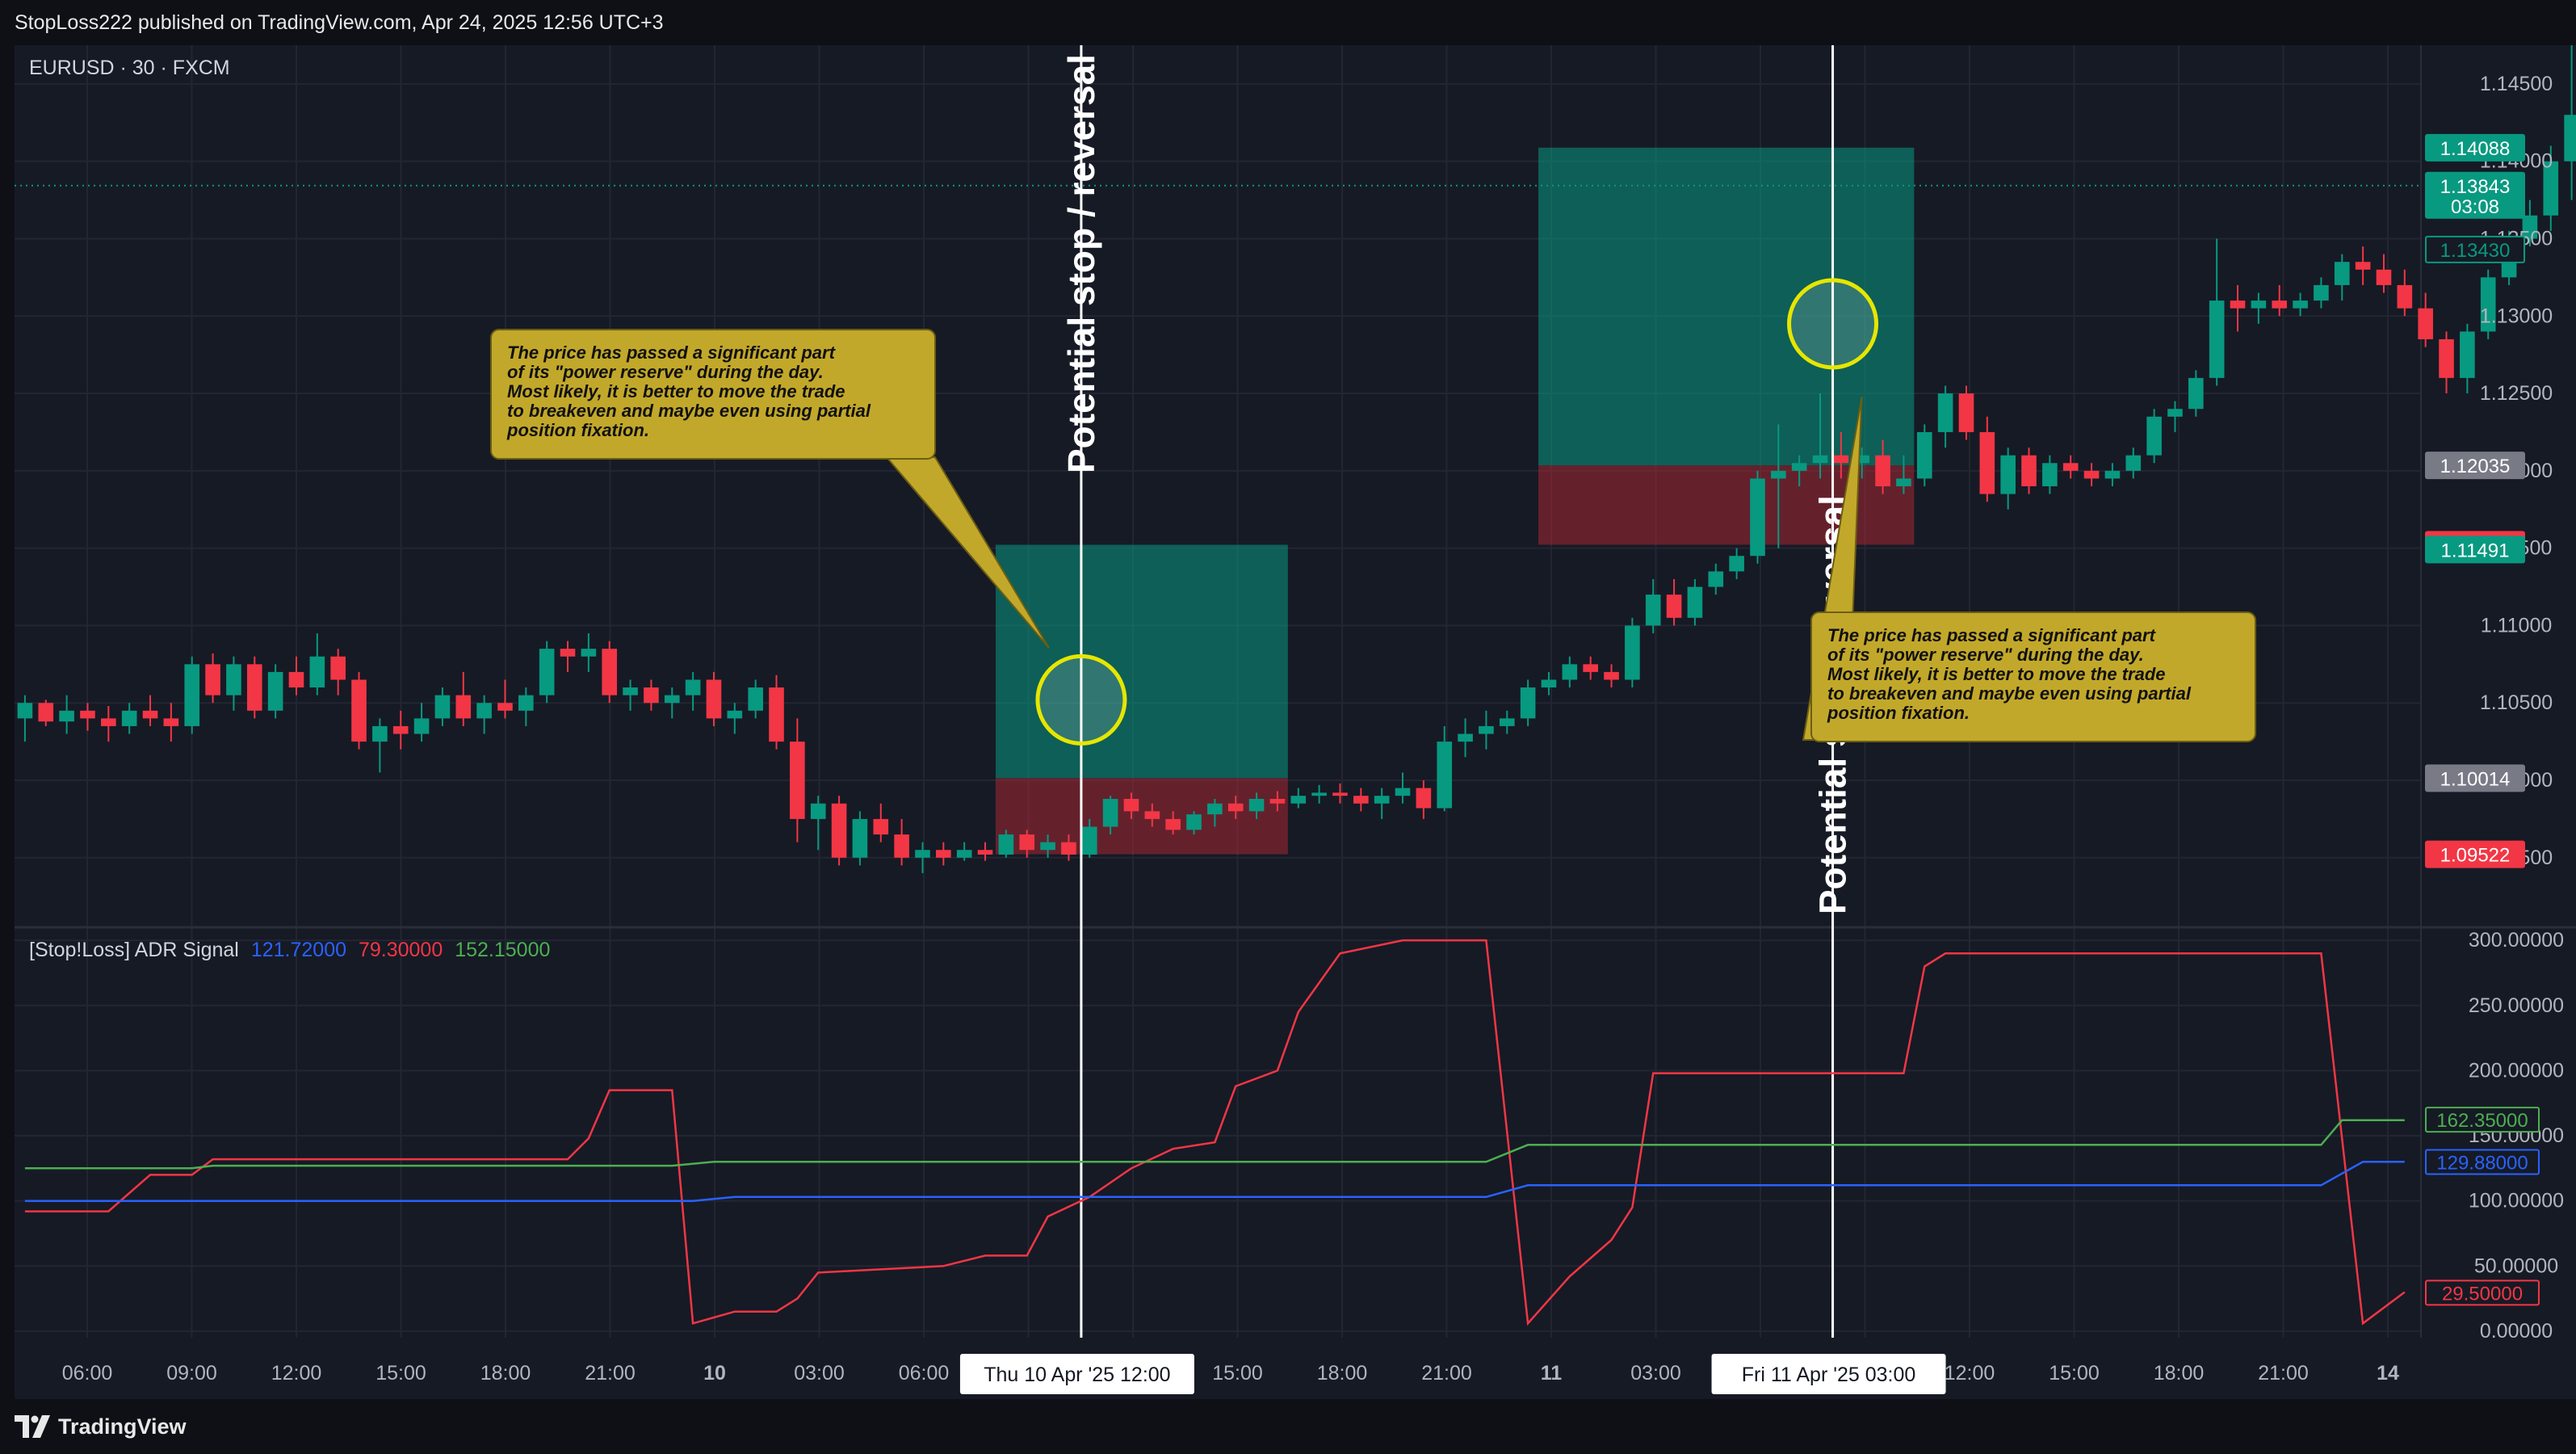 Image resolution: width=2576 pixels, height=1454 pixels. Describe the element at coordinates (1727, 306) in the screenshot. I see `profit-zone` at that location.